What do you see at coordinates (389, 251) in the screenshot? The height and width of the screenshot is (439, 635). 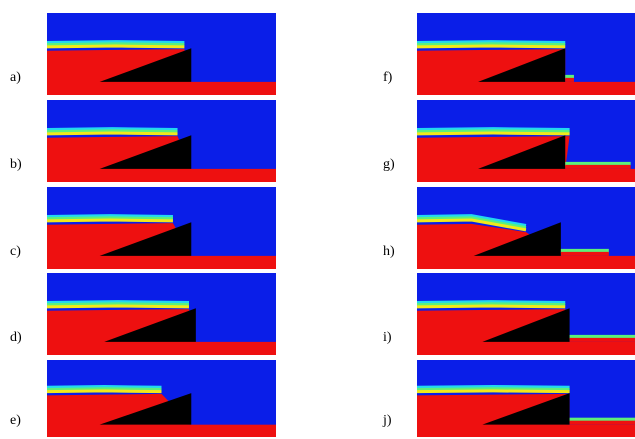 I see `panel-label: h)` at bounding box center [389, 251].